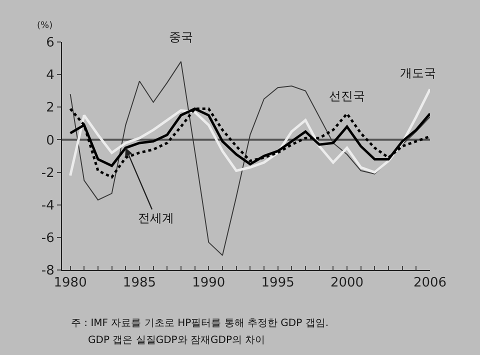  Describe the element at coordinates (139, 283) in the screenshot. I see `x-tick-label: 1985` at that location.